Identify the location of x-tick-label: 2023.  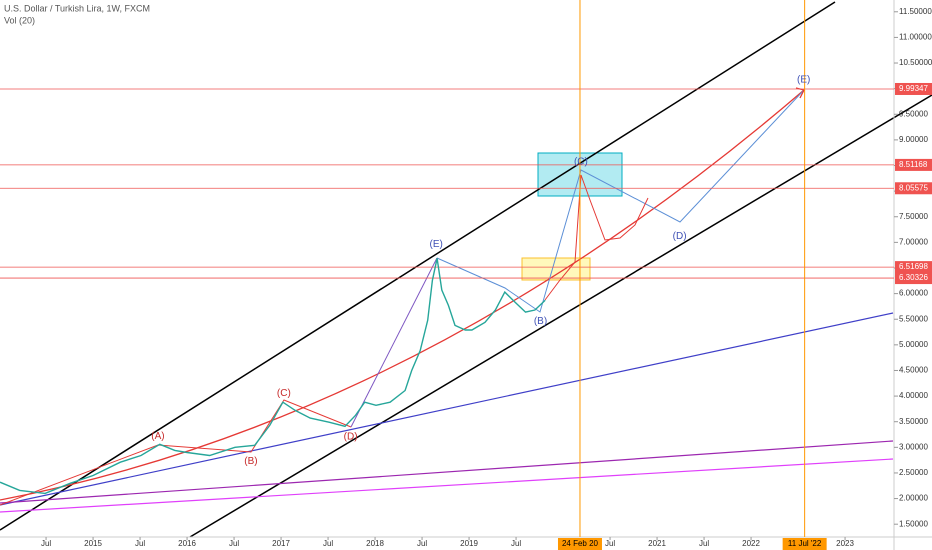
(845, 543).